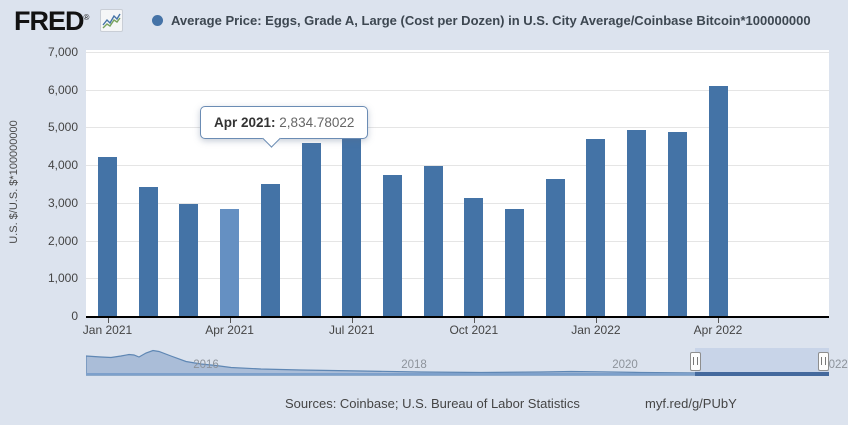 This screenshot has width=848, height=425. Describe the element at coordinates (352, 330) in the screenshot. I see `xtick-jul-2021: Jul 2021` at that location.